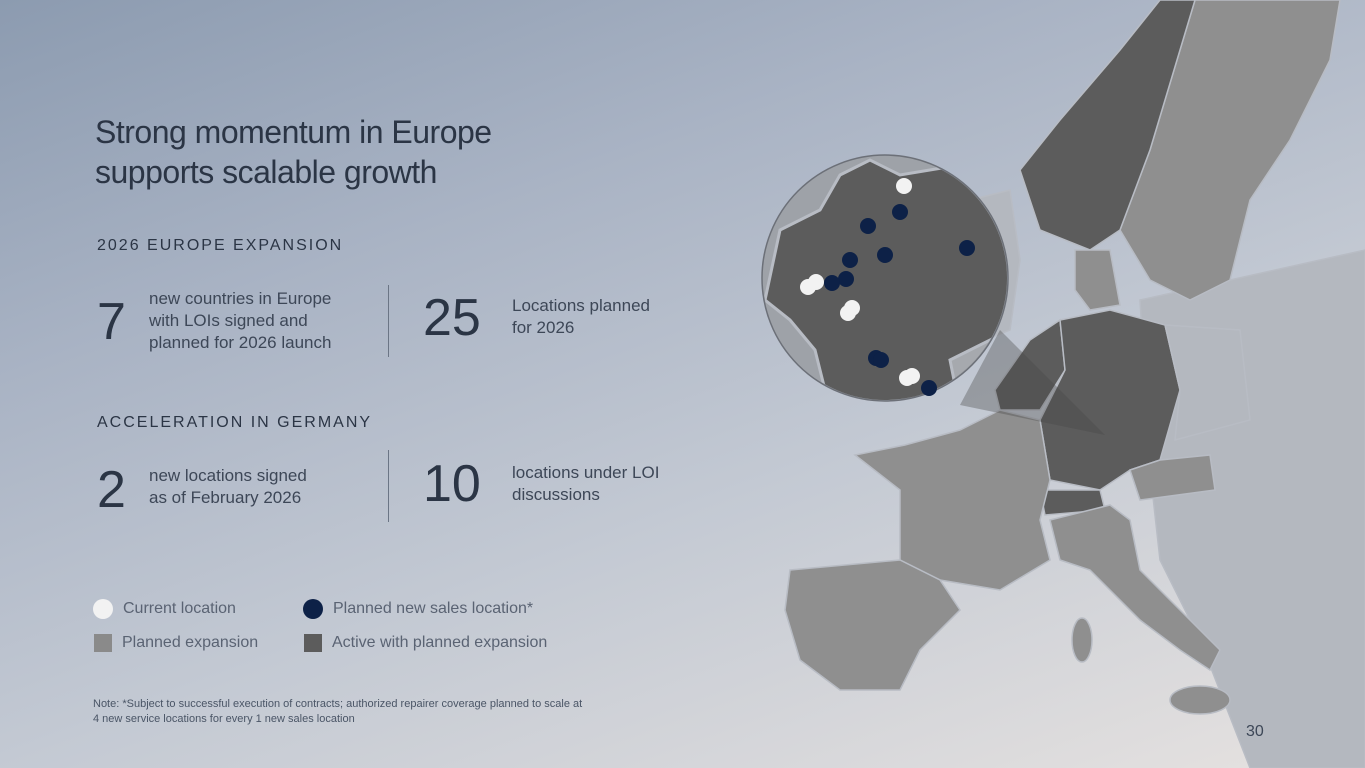 This screenshot has width=1365, height=768. I want to click on zoom-connector, so click(1032, 382).